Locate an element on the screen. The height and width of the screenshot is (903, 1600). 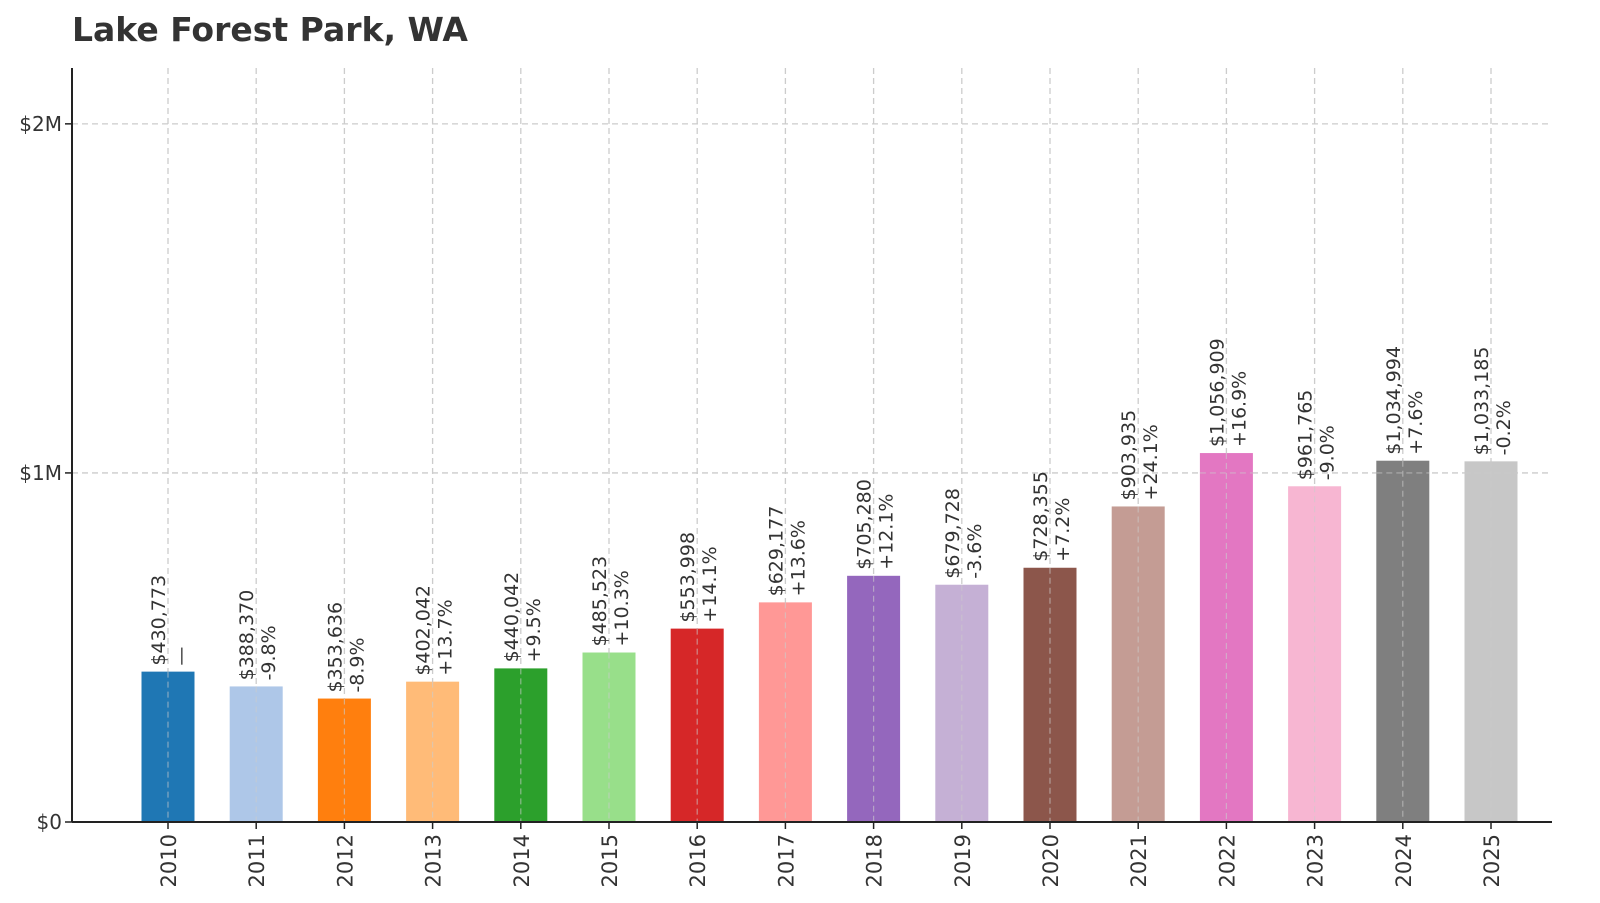
value-label: $679,728 is located at coordinates (953, 533).